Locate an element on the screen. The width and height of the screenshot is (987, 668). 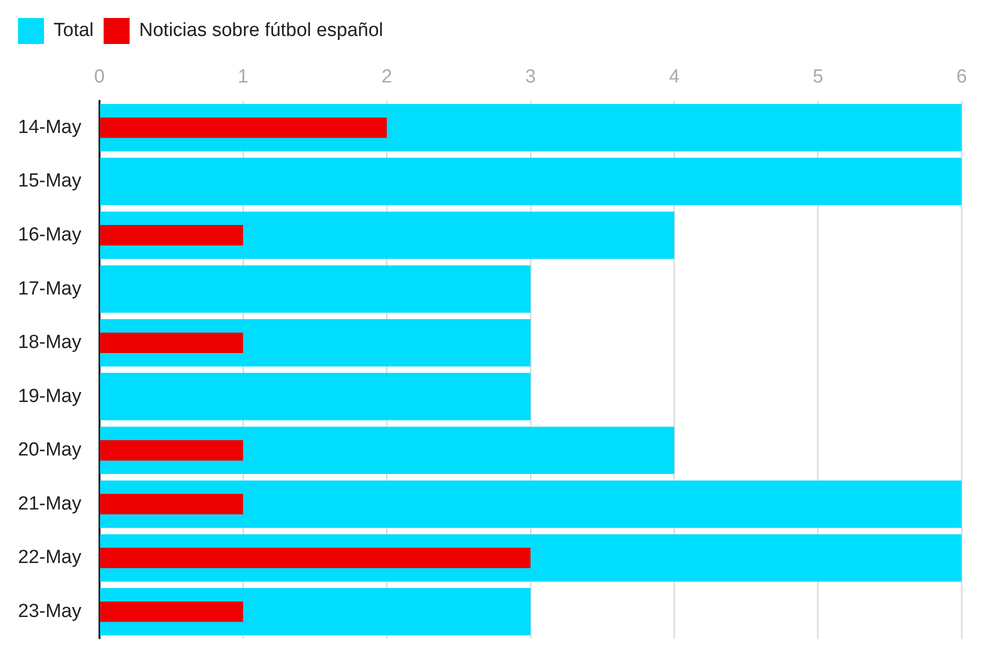
legend-label: Noticias sobre fútbol español is located at coordinates (261, 31).